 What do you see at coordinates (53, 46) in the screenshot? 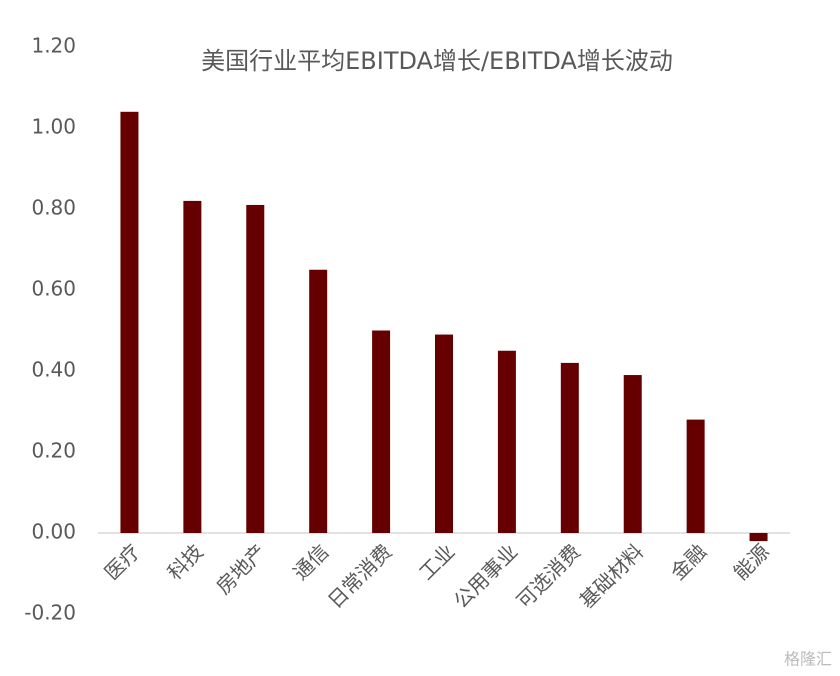
I see `y-tick-label: 1.20` at bounding box center [53, 46].